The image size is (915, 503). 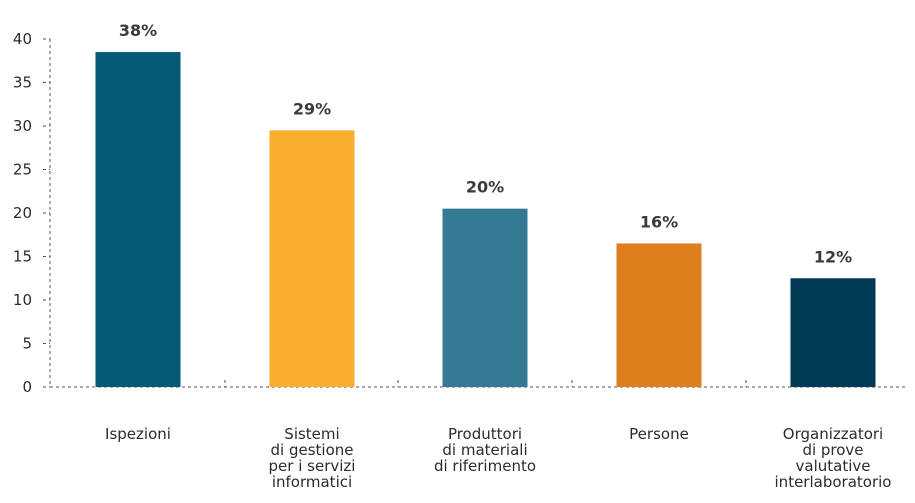 I want to click on x-tick-label-line: per i servizi, so click(x=312, y=466).